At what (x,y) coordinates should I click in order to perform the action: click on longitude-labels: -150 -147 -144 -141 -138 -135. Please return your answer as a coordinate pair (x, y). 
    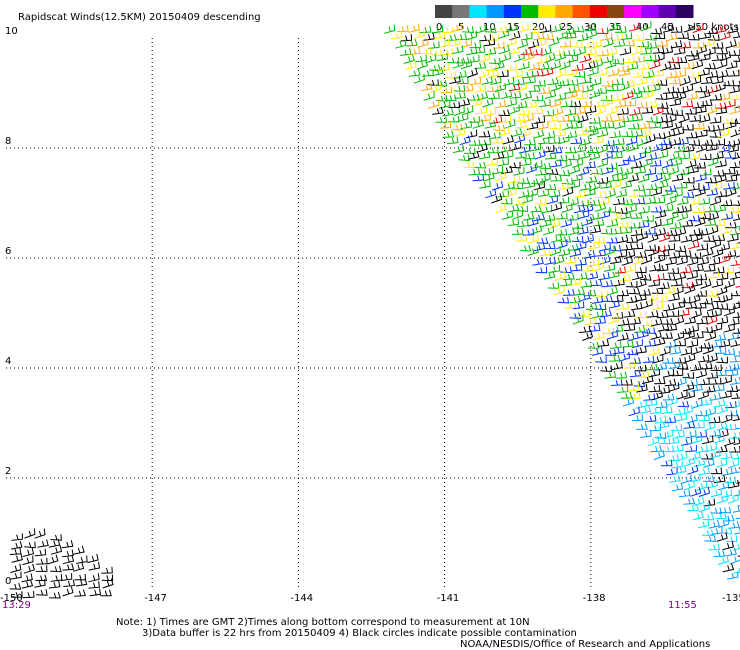
    Looking at the image, I should click on (370, 598).